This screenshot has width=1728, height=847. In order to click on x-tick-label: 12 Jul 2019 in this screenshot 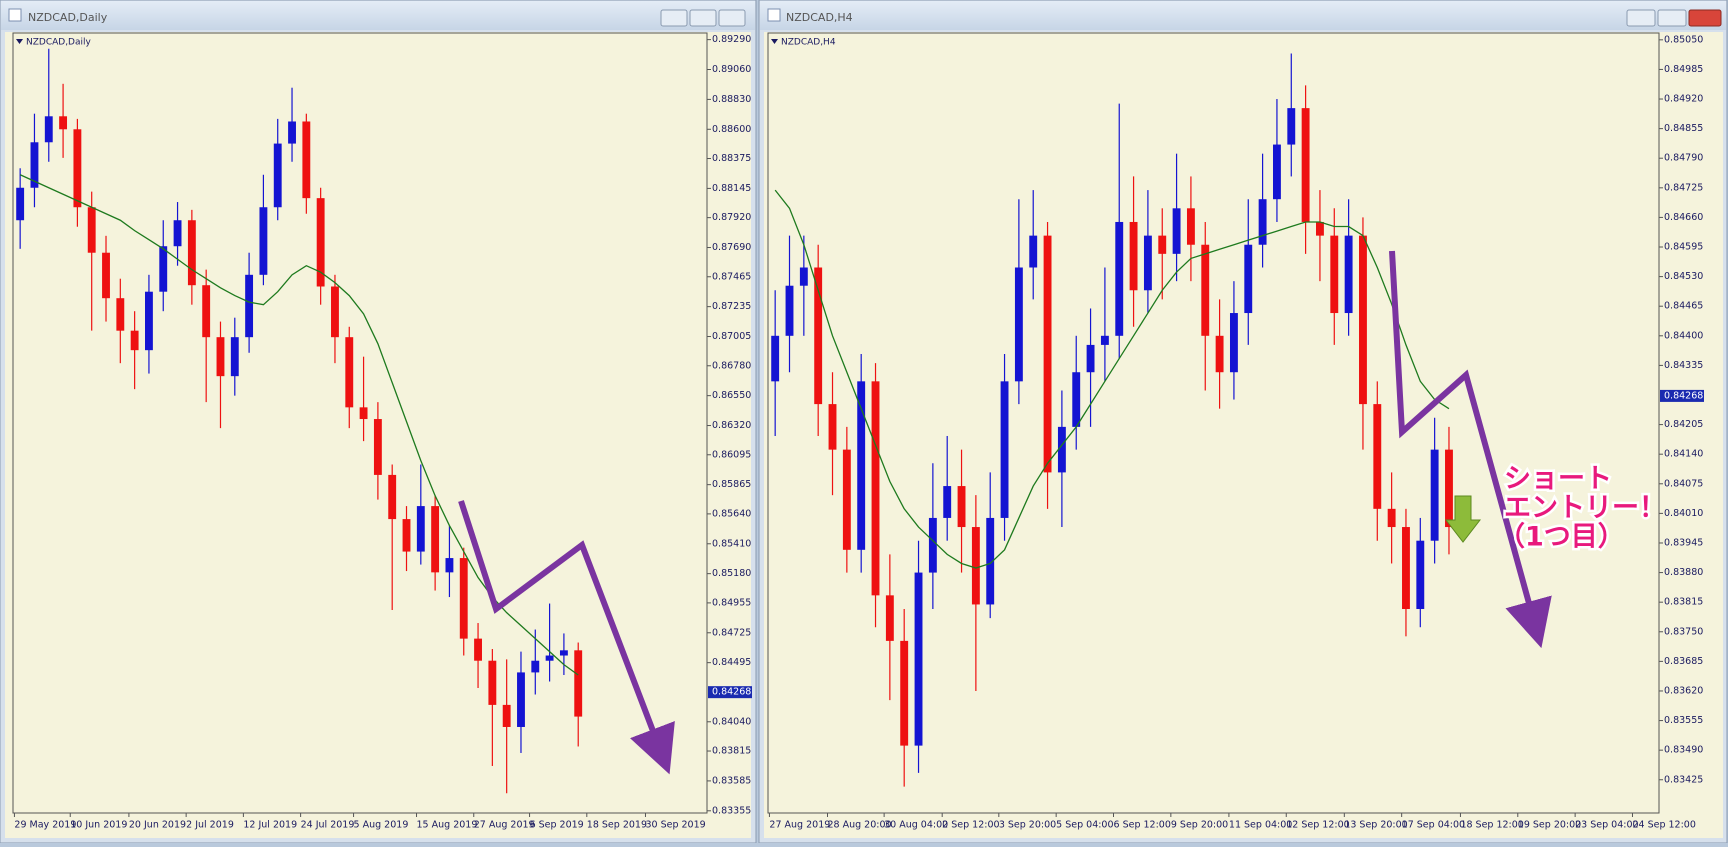, I will do `click(270, 825)`.